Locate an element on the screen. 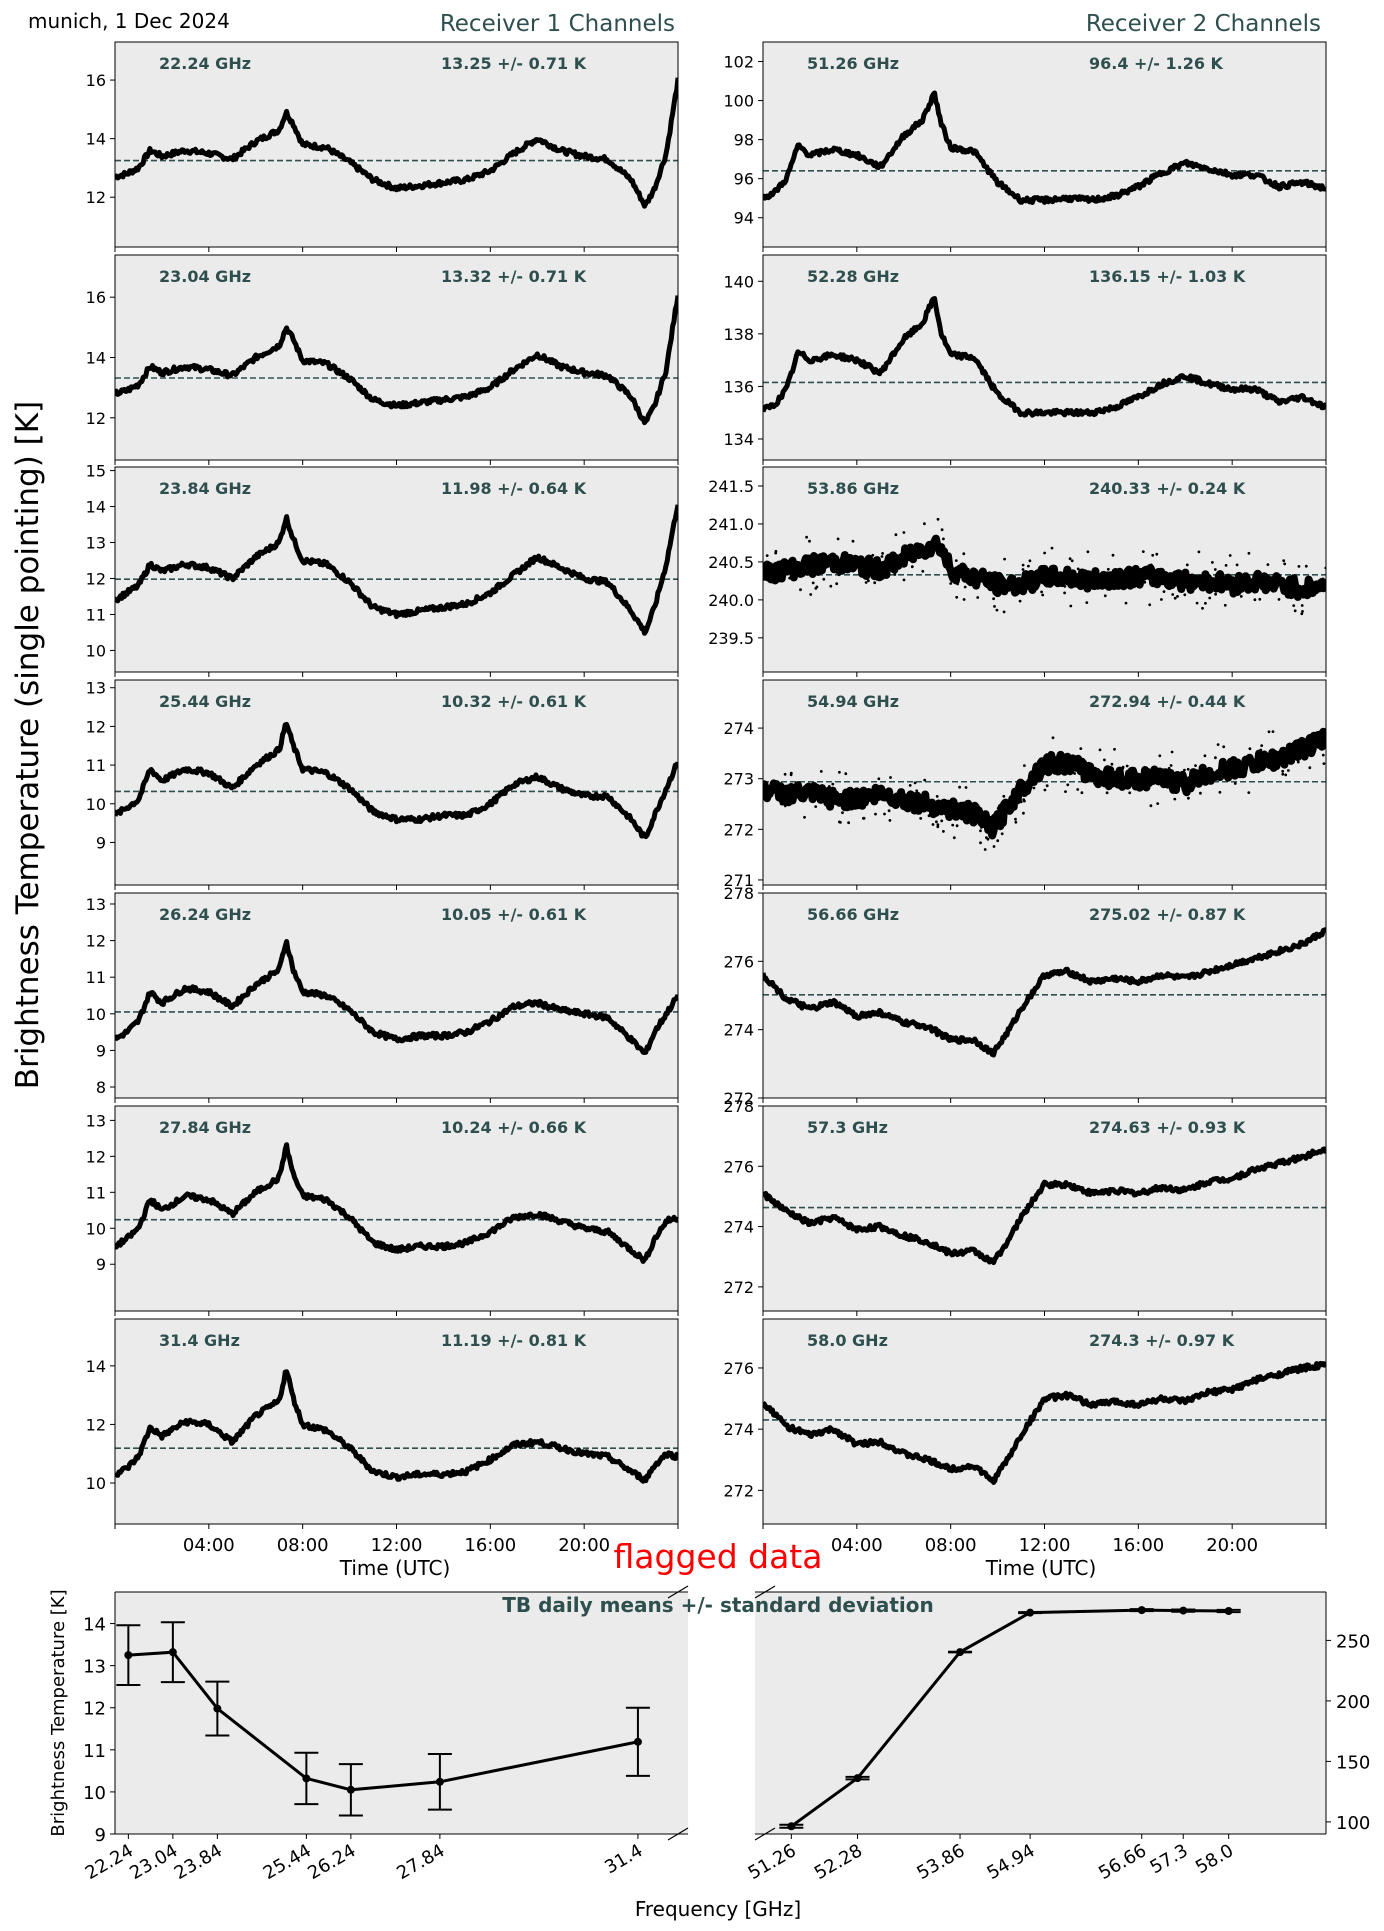  y-tick-label: 250 is located at coordinates (1353, 1641).